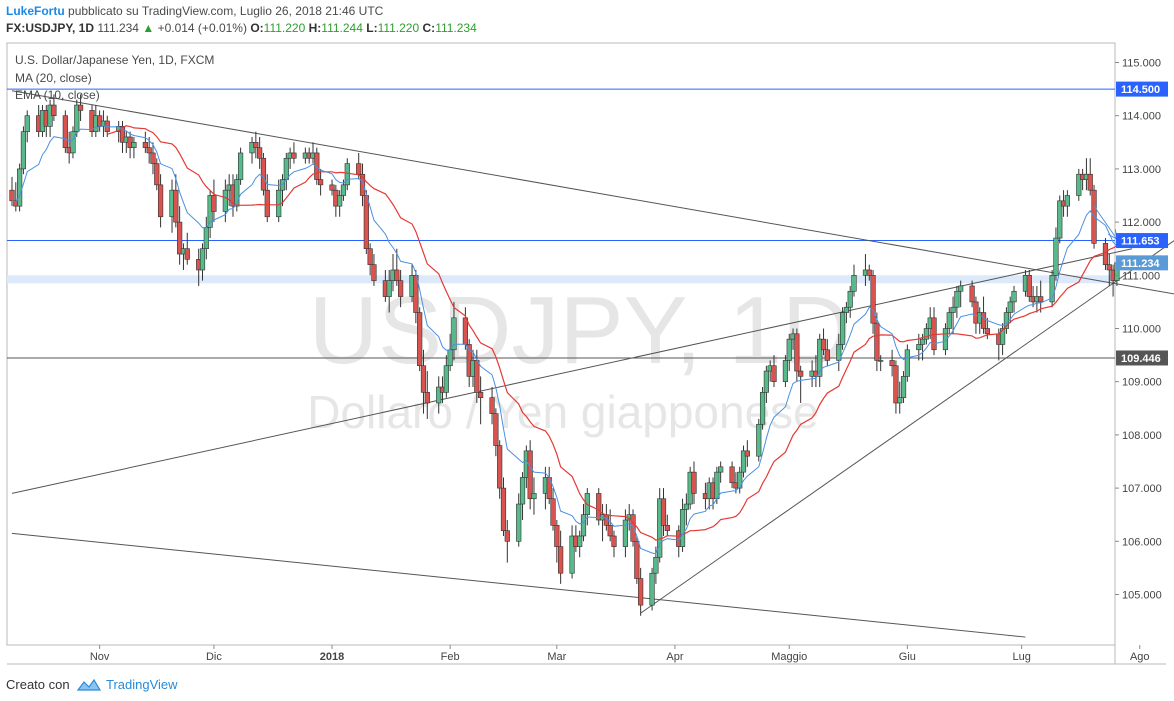 This screenshot has height=701, width=1174. Describe the element at coordinates (57, 95) in the screenshot. I see `legend-ema: EMA (10, close)` at that location.